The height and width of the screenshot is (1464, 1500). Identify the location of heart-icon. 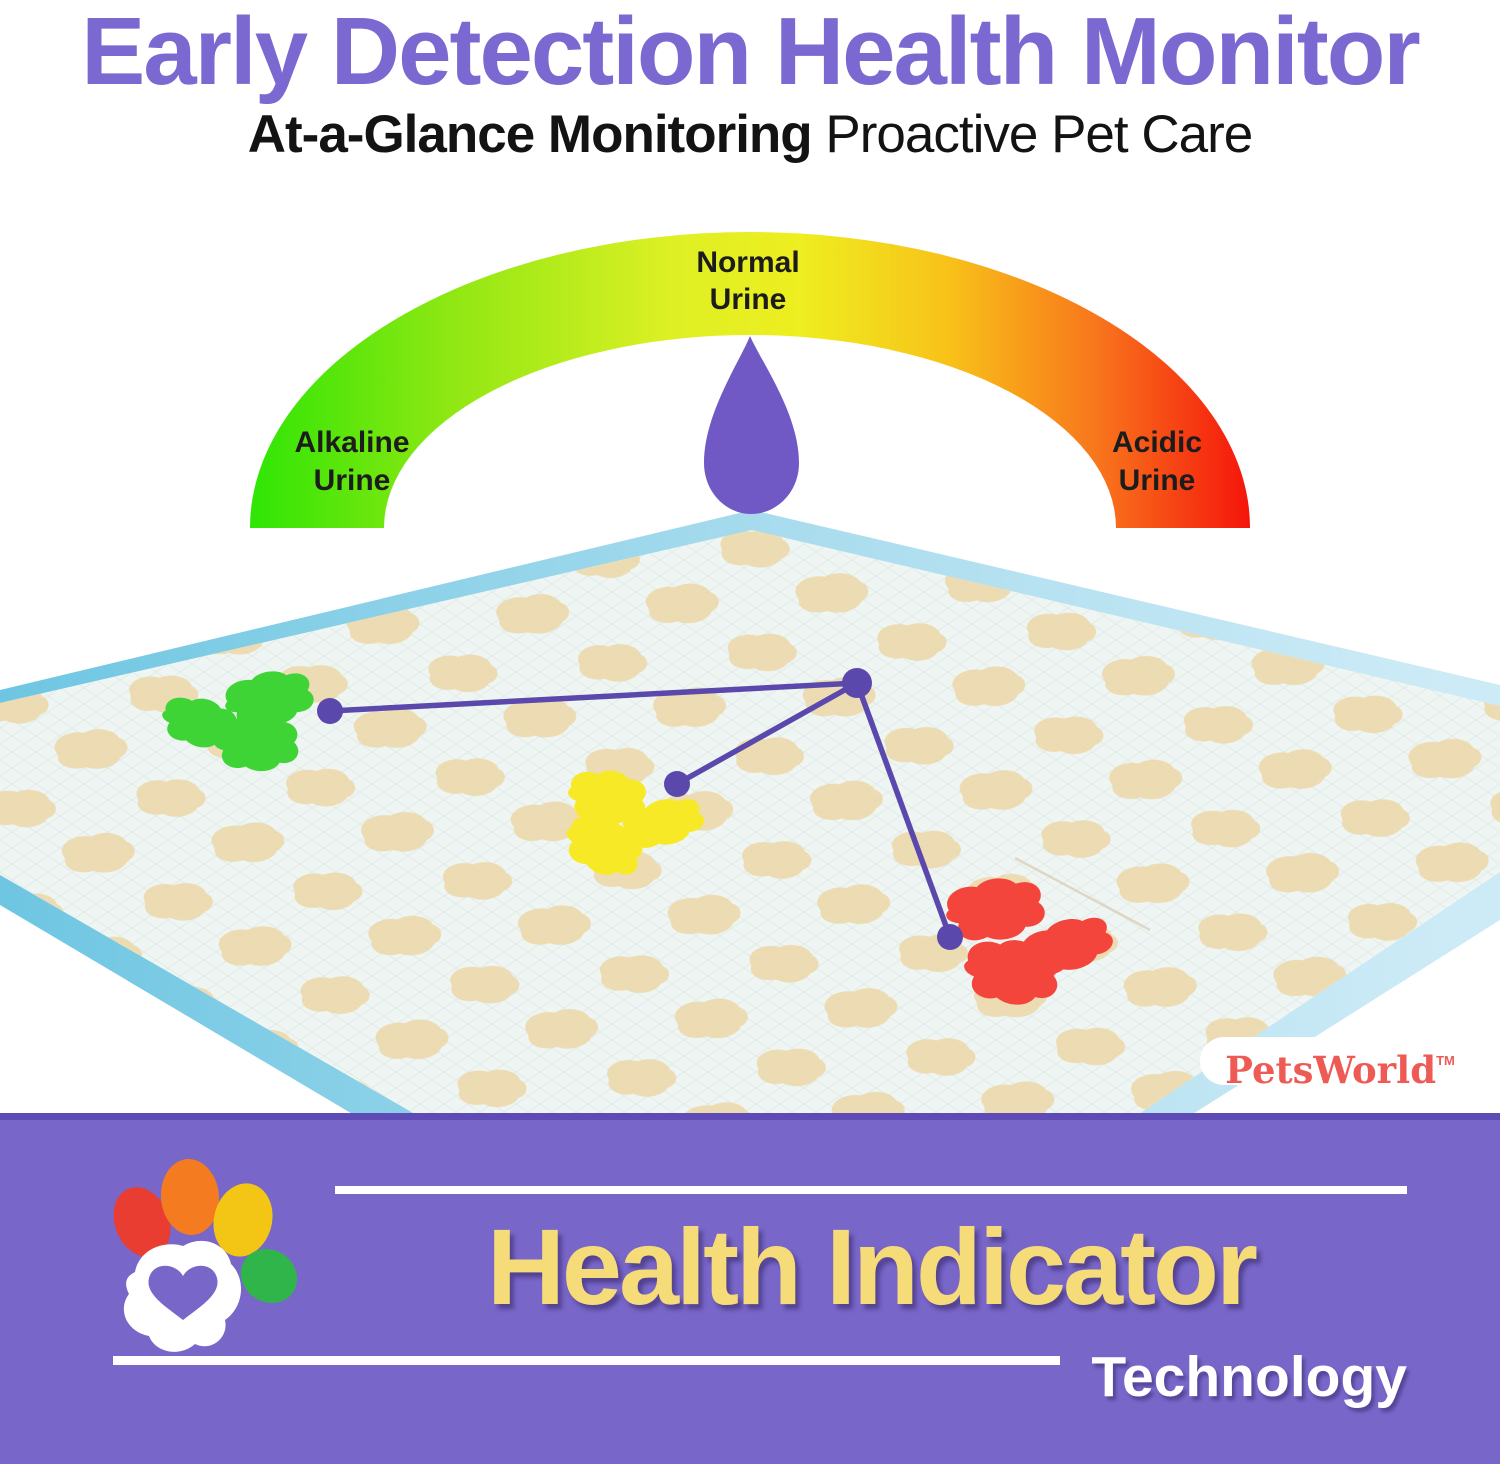
(183, 1292).